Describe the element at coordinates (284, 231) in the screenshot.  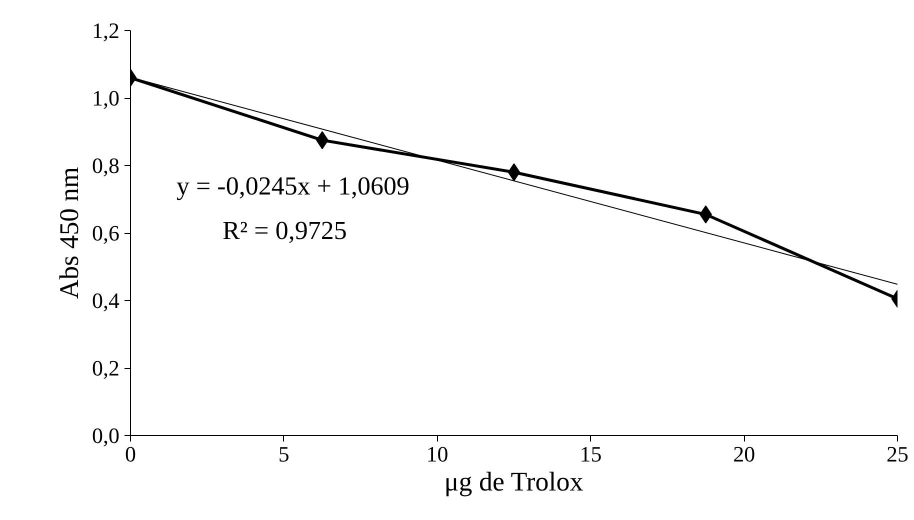
I see `annotation: R² = 0,9725` at that location.